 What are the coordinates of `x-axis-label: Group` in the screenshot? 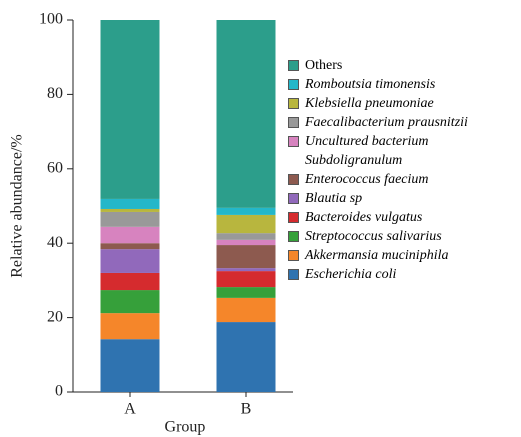 It's located at (185, 427).